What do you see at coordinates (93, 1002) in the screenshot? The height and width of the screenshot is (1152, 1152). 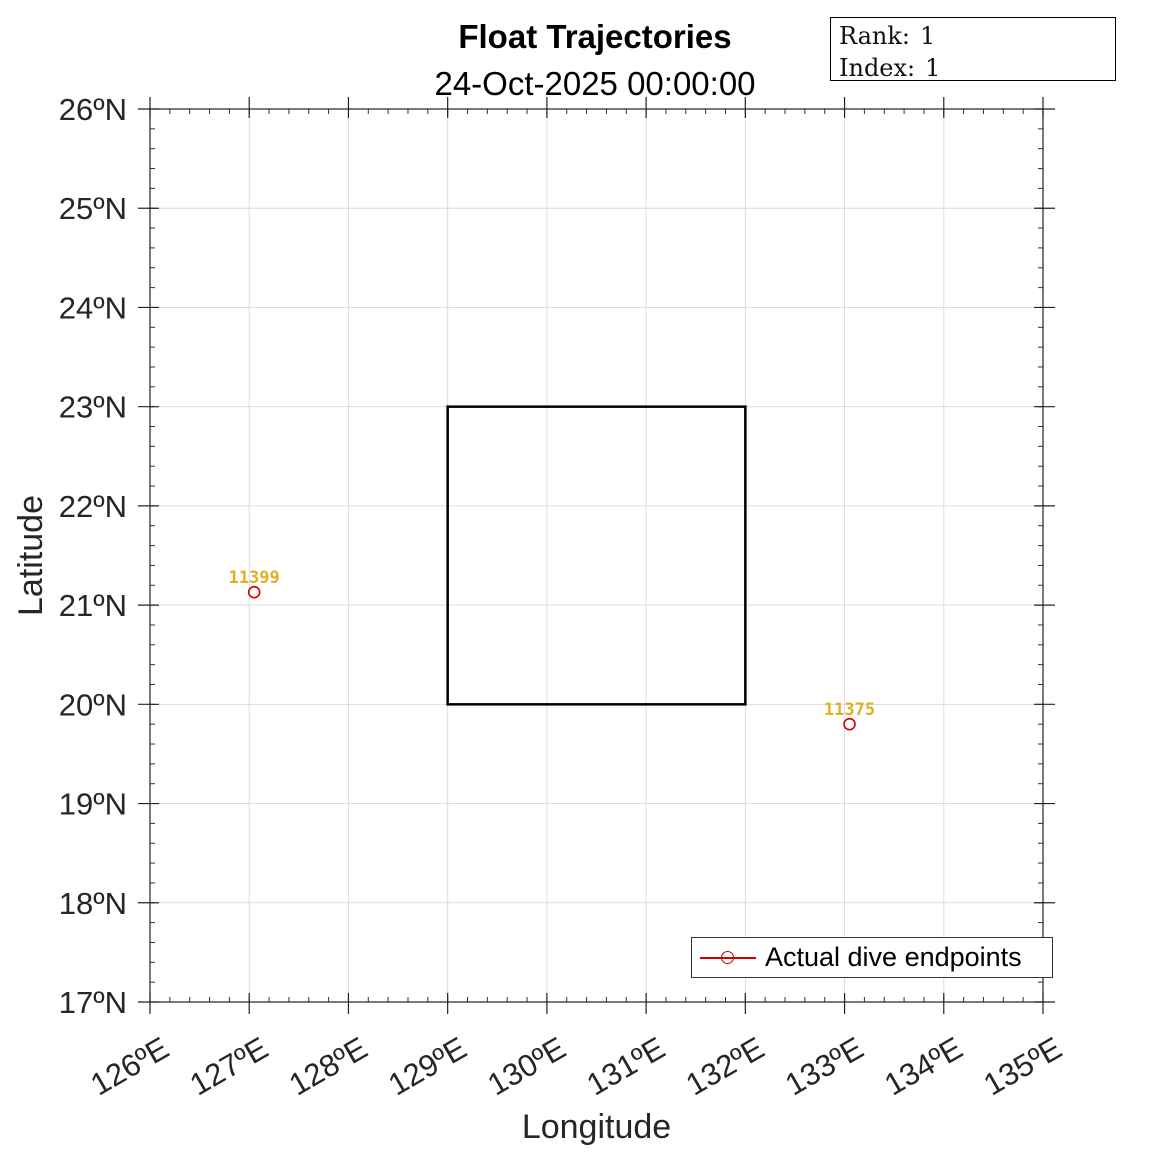 I see `y-tick-label: 17ºN` at bounding box center [93, 1002].